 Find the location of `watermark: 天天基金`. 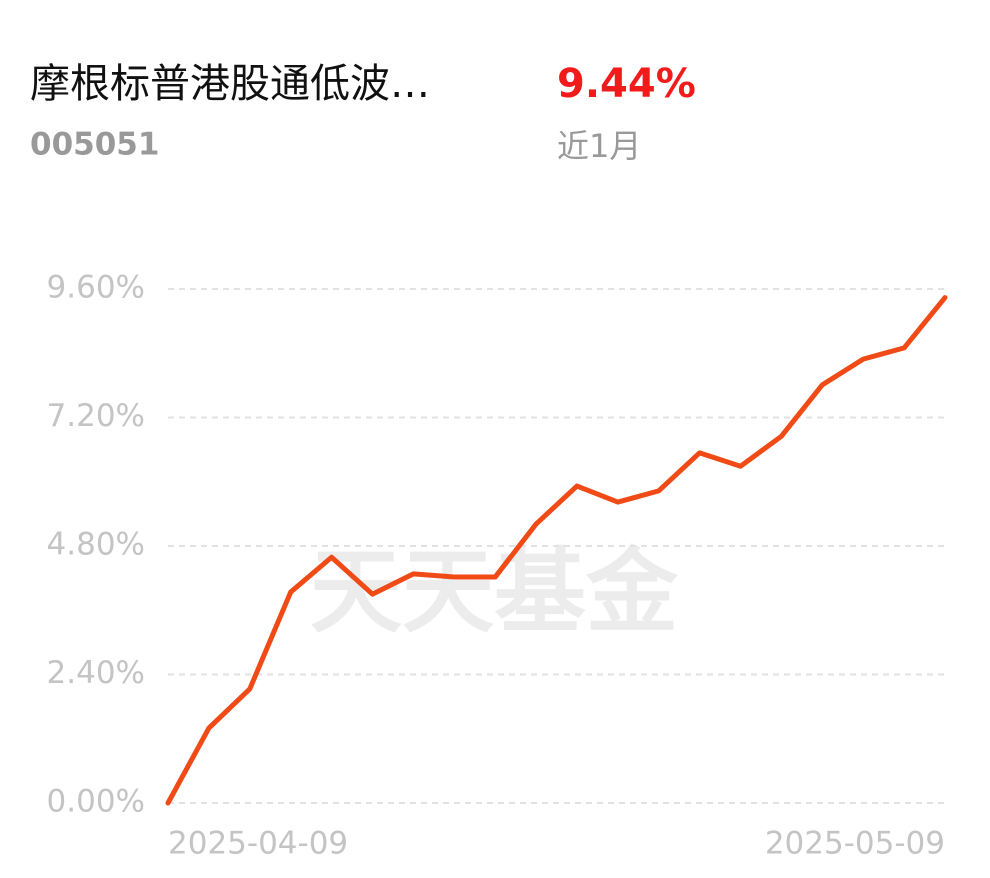

watermark: 天天基金 is located at coordinates (494, 591).